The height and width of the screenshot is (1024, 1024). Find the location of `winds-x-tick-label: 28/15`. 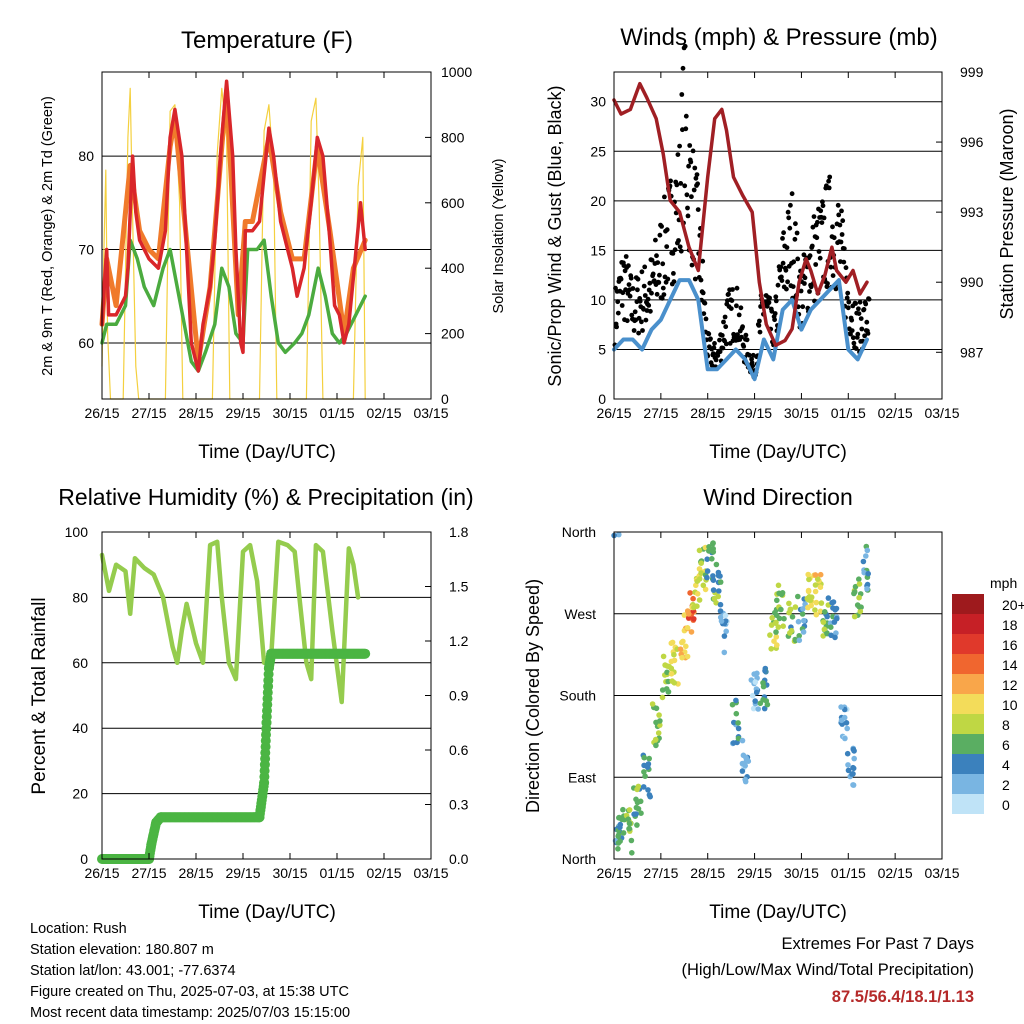

winds-x-tick-label: 28/15 is located at coordinates (707, 413).